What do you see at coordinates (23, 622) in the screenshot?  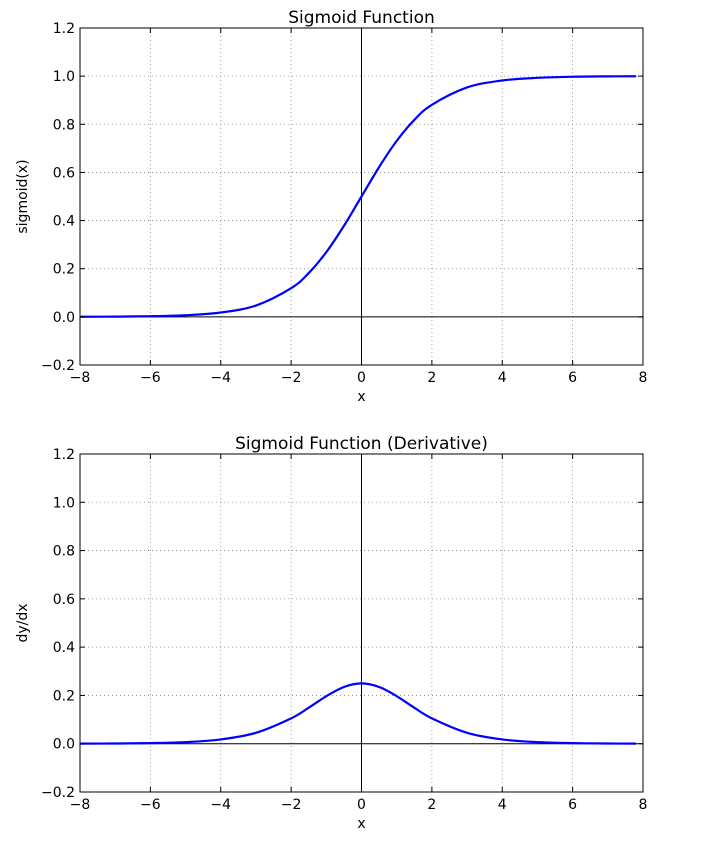 I see `y-axis-label: dy/dx` at bounding box center [23, 622].